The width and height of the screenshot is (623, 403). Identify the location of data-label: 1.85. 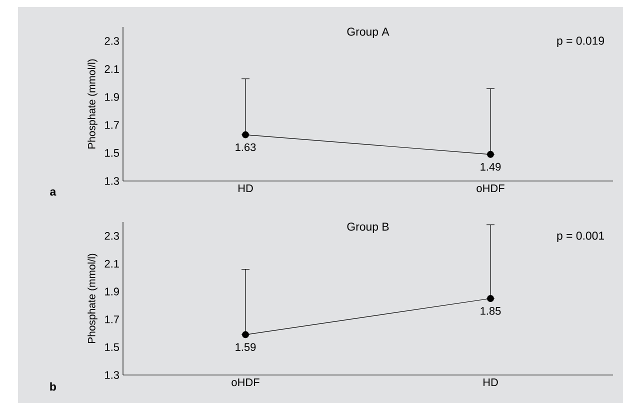
(490, 311).